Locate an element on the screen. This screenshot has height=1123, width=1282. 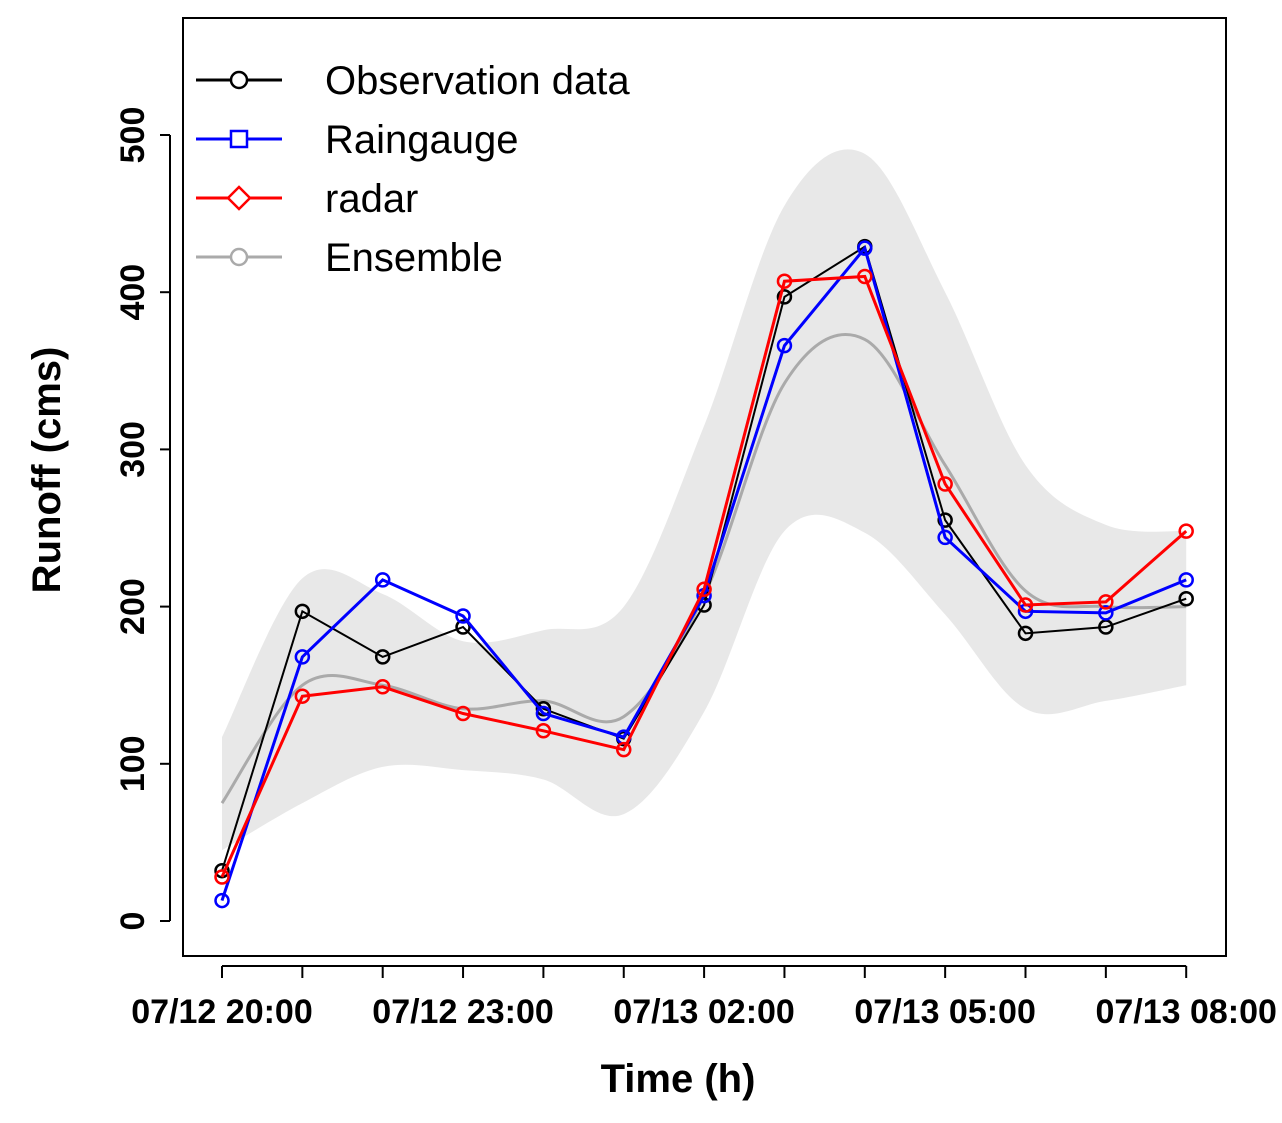
legend-item-raingauge: Raingauge is located at coordinates (357, 140).